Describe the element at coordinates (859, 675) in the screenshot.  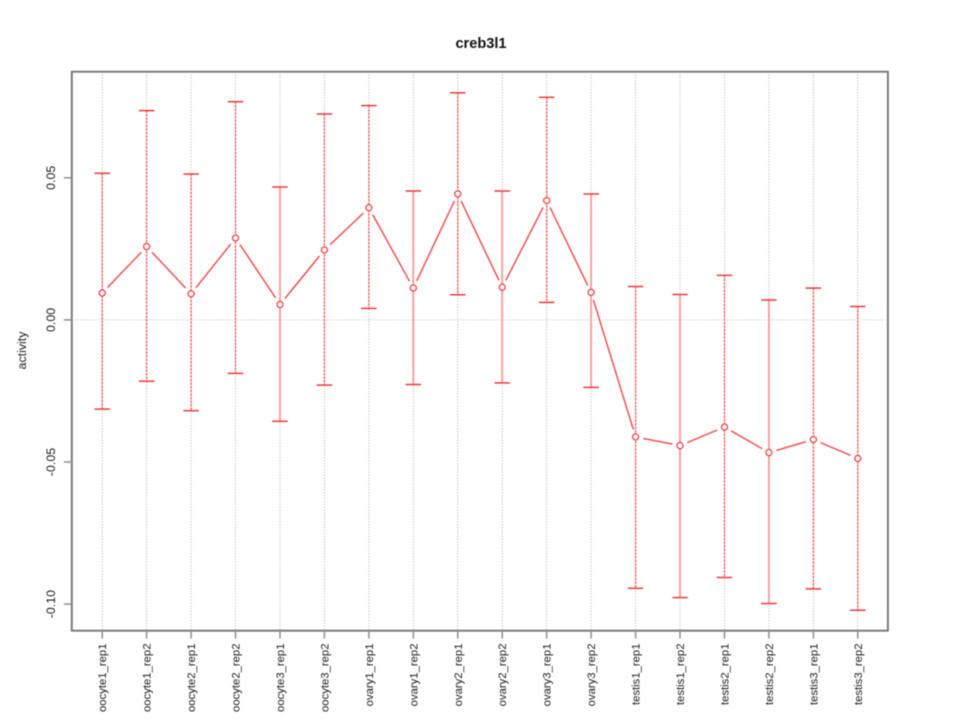
I see `svg-text: testis3_rep2` at that location.